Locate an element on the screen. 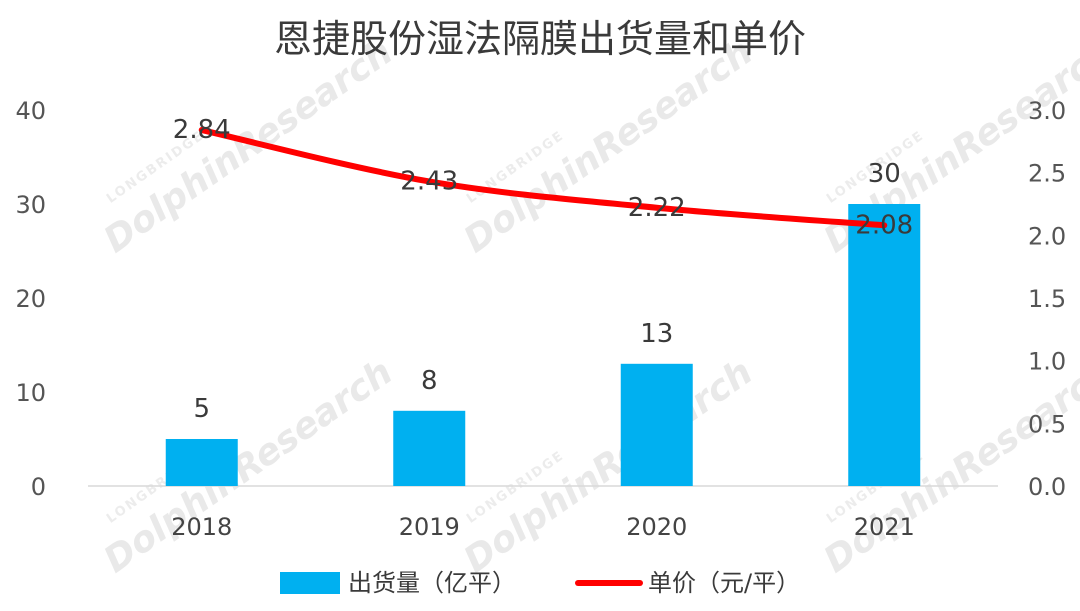 The height and width of the screenshot is (611, 1080). legend: 出货量（亿平） 单价（元/平） is located at coordinates (540, 583).